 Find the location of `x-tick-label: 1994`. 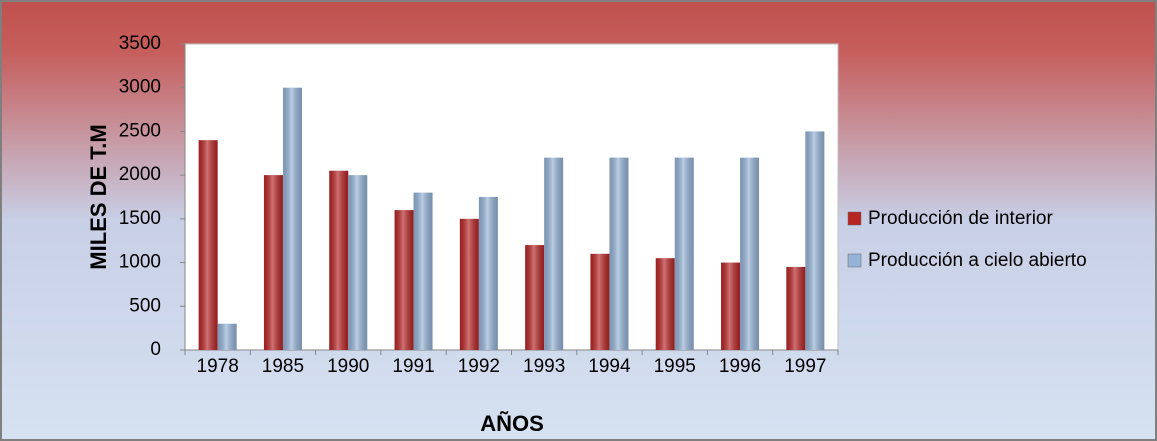

x-tick-label: 1994 is located at coordinates (609, 366).